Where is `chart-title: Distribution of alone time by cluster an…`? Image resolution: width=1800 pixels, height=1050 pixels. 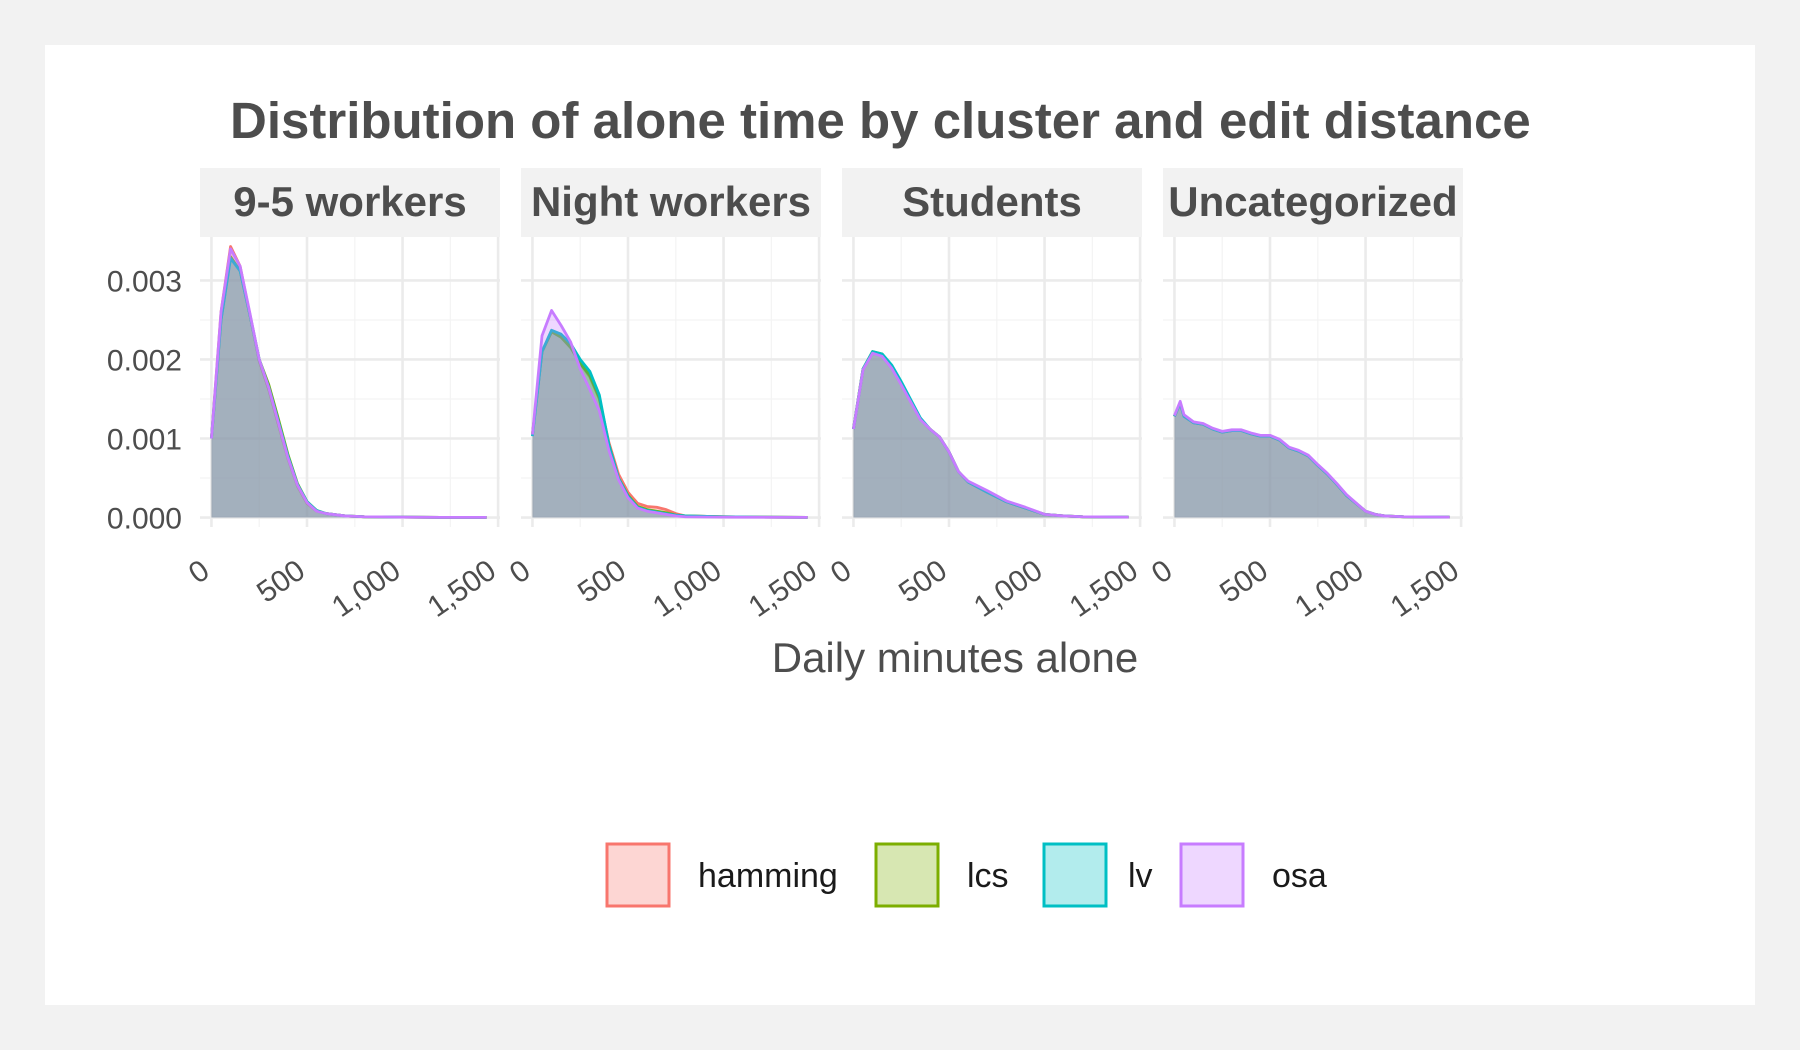 chart-title: Distribution of alone time by cluster an… is located at coordinates (880, 120).